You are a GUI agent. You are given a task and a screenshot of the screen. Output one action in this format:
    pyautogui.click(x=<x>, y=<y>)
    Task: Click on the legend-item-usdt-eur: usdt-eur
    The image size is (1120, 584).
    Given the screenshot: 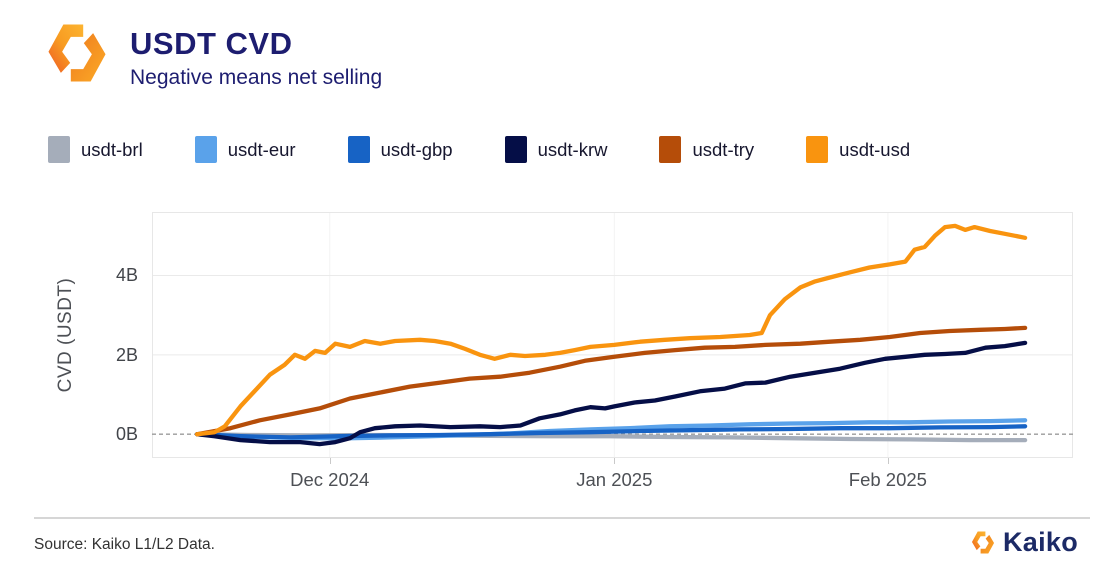 What is the action you would take?
    pyautogui.click(x=245, y=149)
    